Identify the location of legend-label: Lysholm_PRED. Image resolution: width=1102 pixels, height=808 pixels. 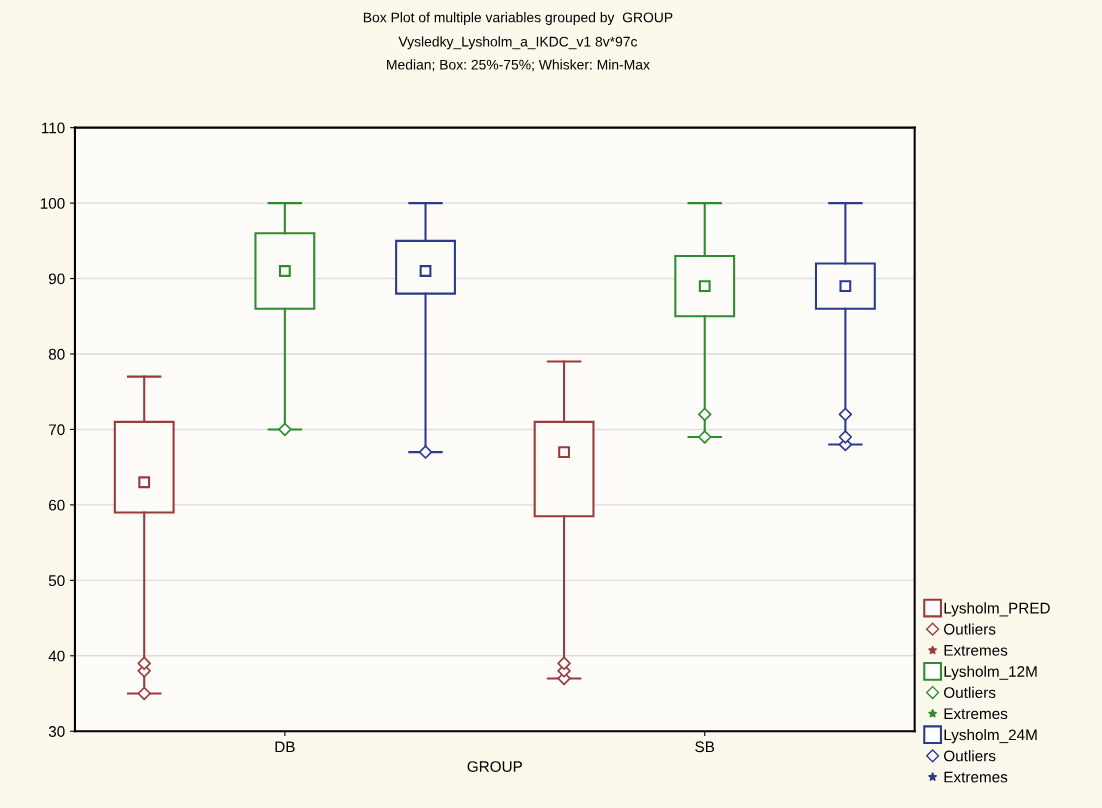
(997, 609).